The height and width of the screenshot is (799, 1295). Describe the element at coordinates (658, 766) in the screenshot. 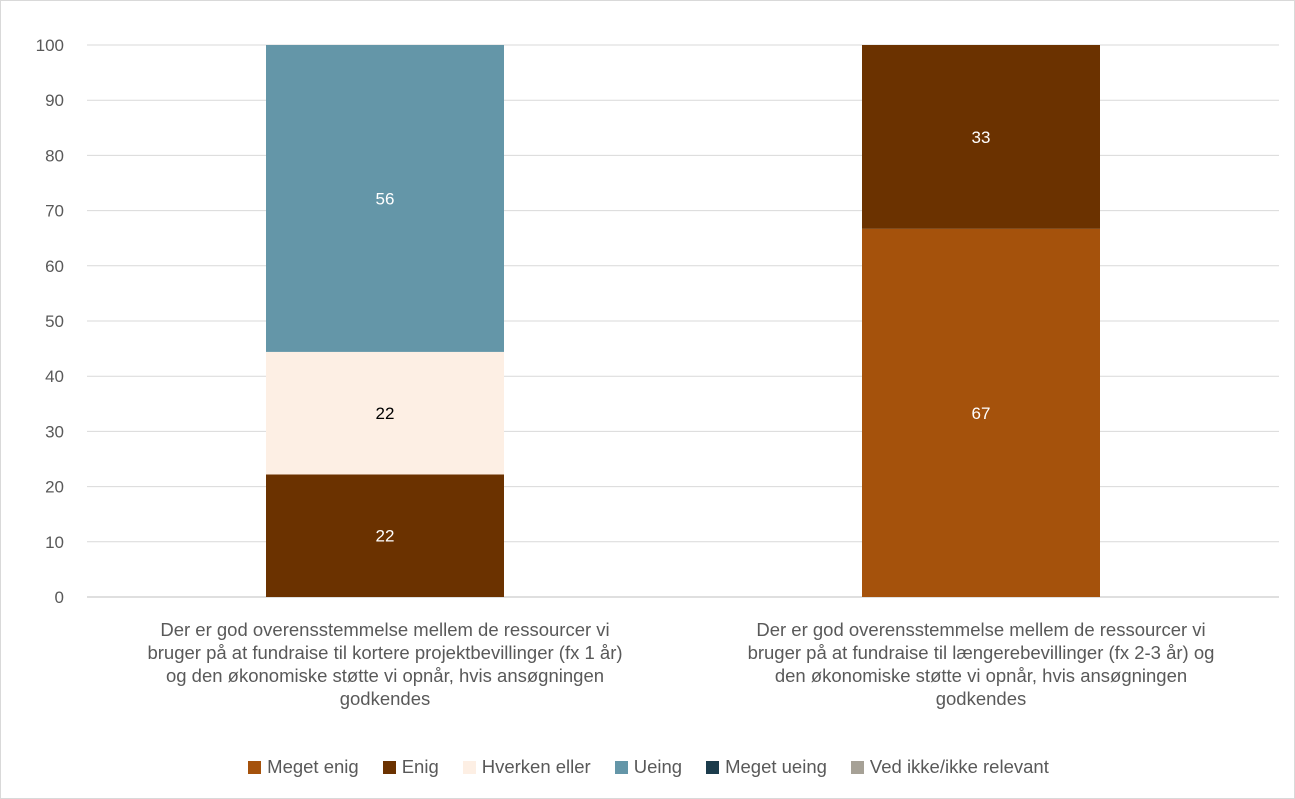

I see `legend-label: Ueing` at that location.